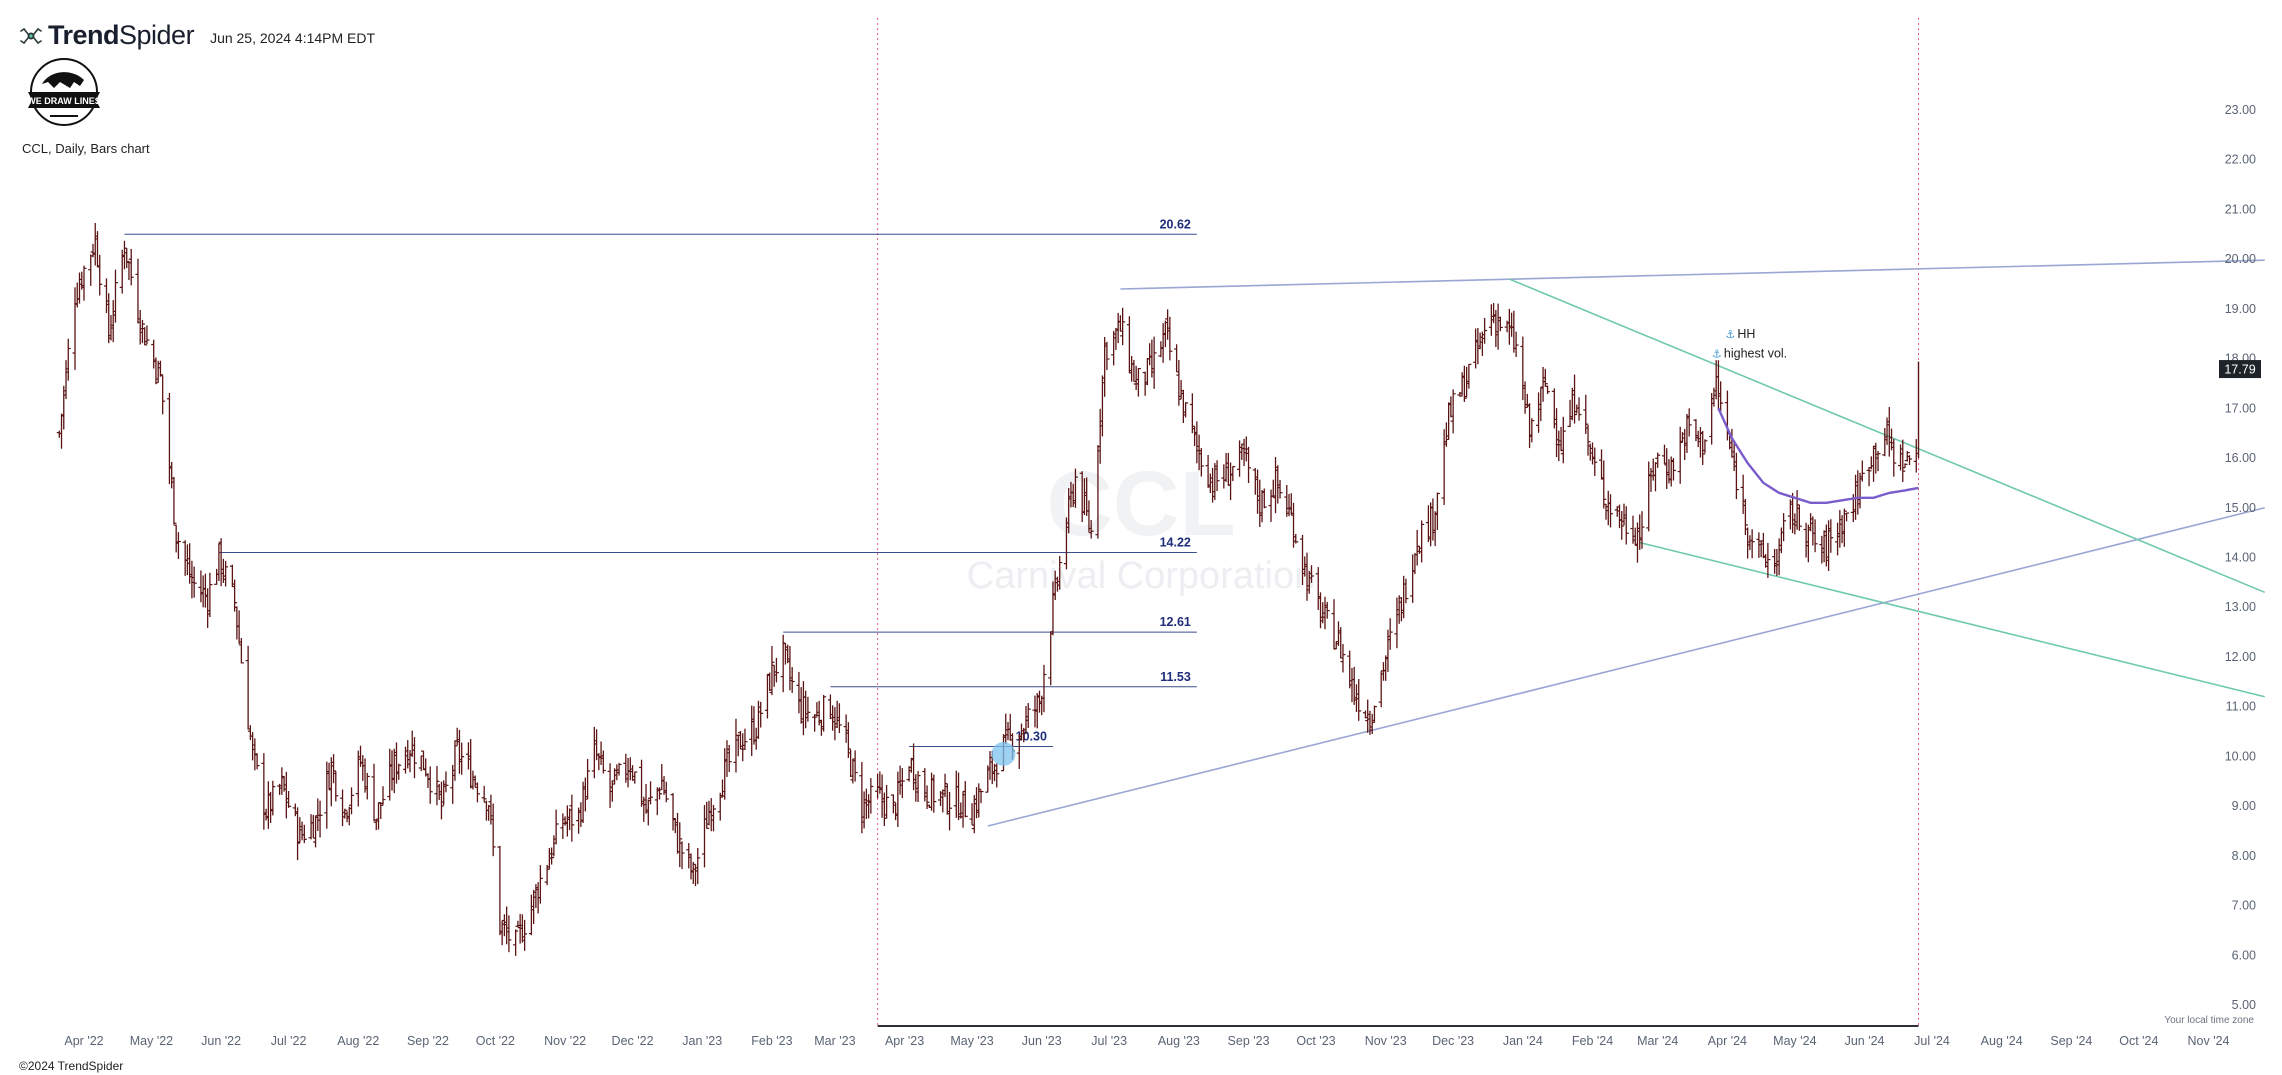 The image size is (2282, 1075). Describe the element at coordinates (2209, 1020) in the screenshot. I see `timezone-label: Your local time zone` at that location.